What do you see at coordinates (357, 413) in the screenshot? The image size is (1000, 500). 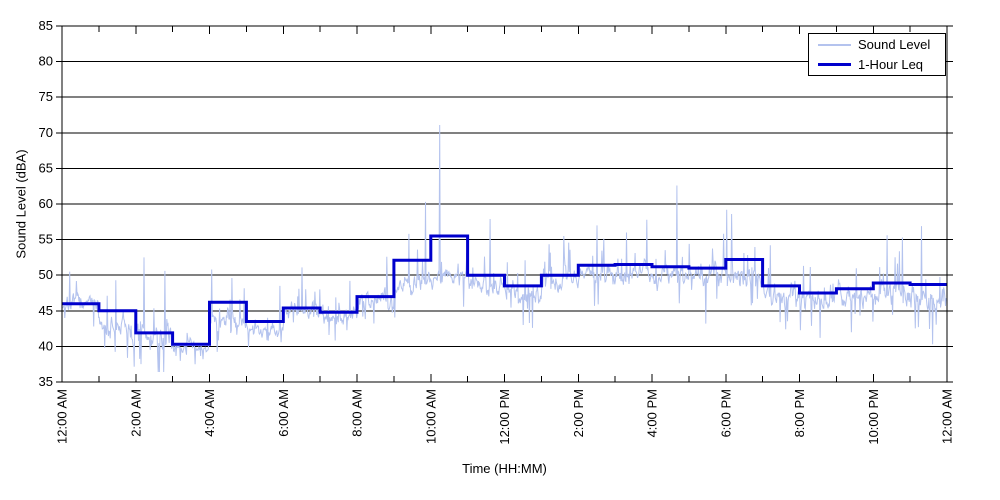 I see `svg-text: 8:00 AM` at bounding box center [357, 413].